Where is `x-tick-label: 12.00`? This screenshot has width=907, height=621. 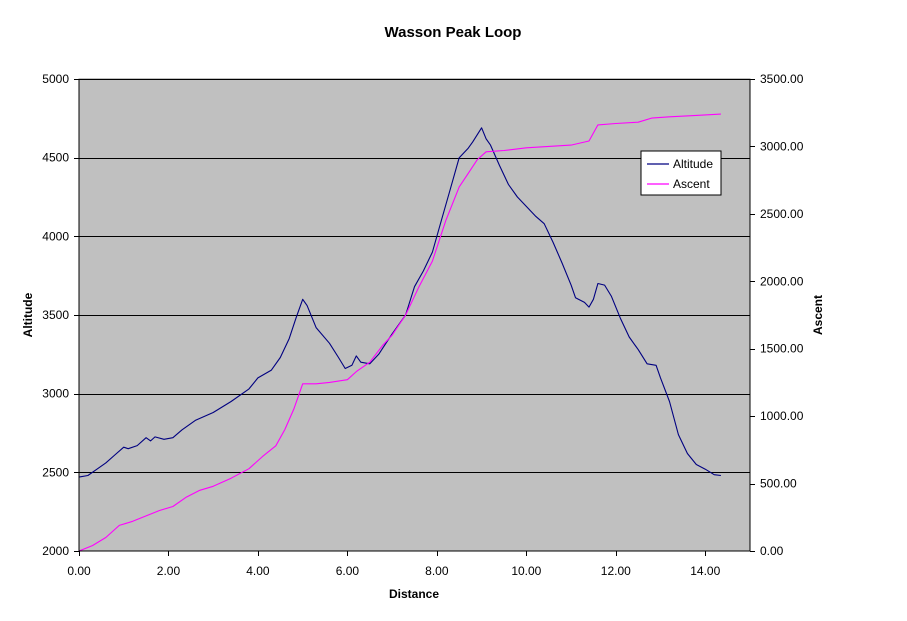
x-tick-label: 12.00 is located at coordinates (616, 571).